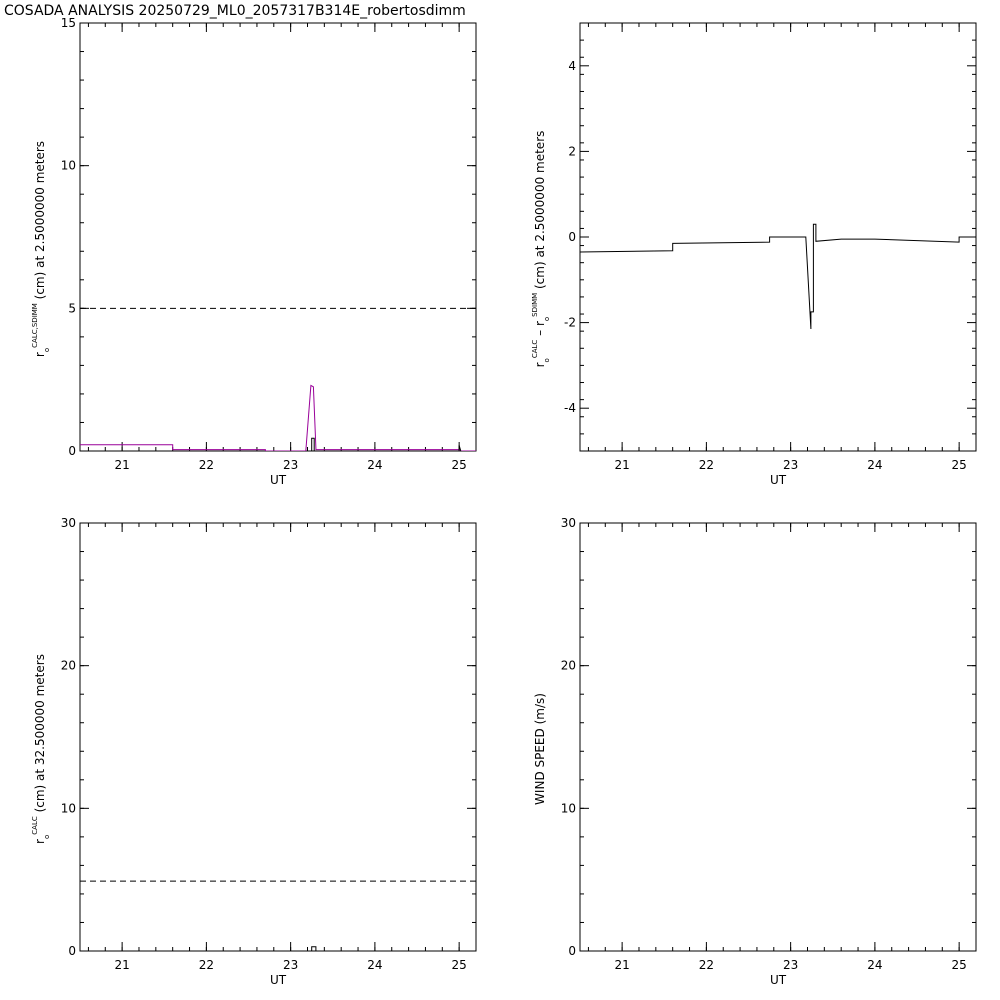 Image resolution: width=1000 pixels, height=1000 pixels. I want to click on y-tick-label: 2, so click(572, 151).